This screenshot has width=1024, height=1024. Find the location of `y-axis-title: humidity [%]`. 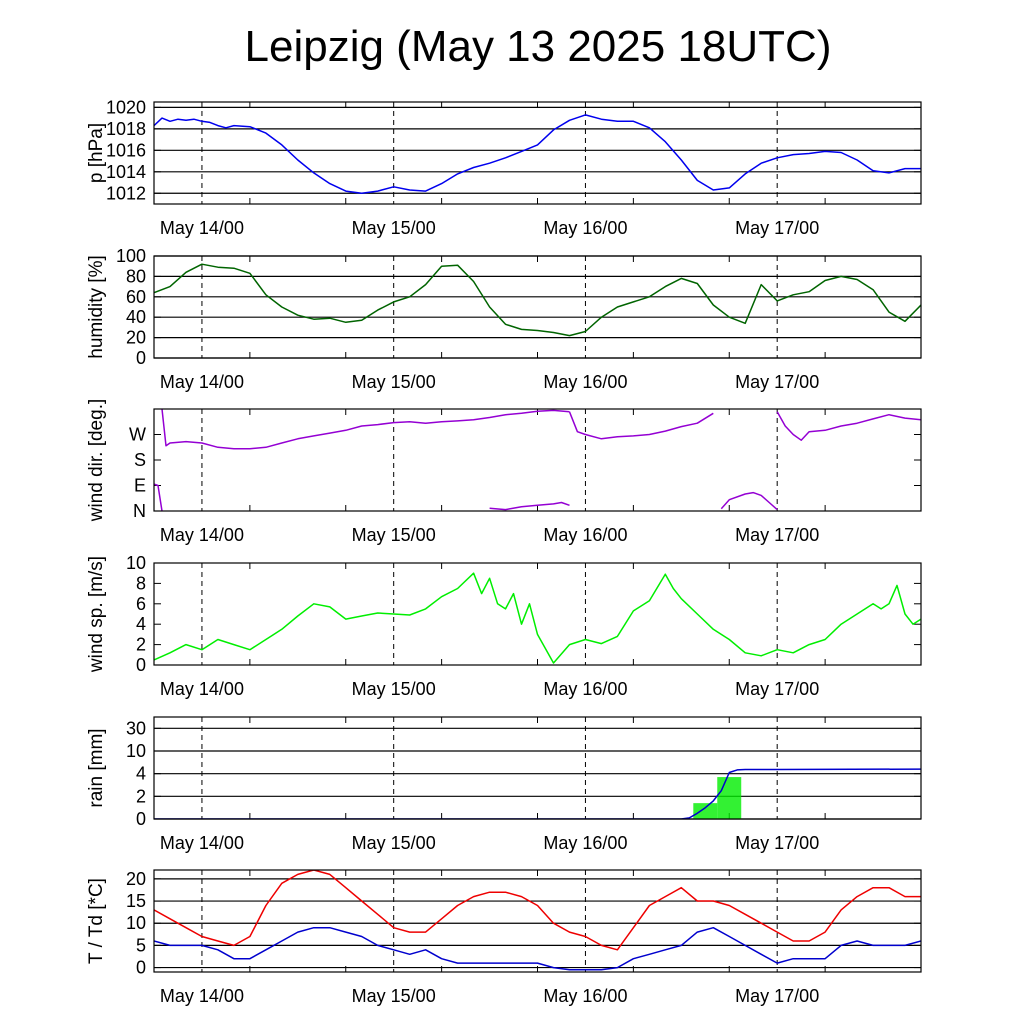

y-axis-title: humidity [%] is located at coordinates (96, 306).